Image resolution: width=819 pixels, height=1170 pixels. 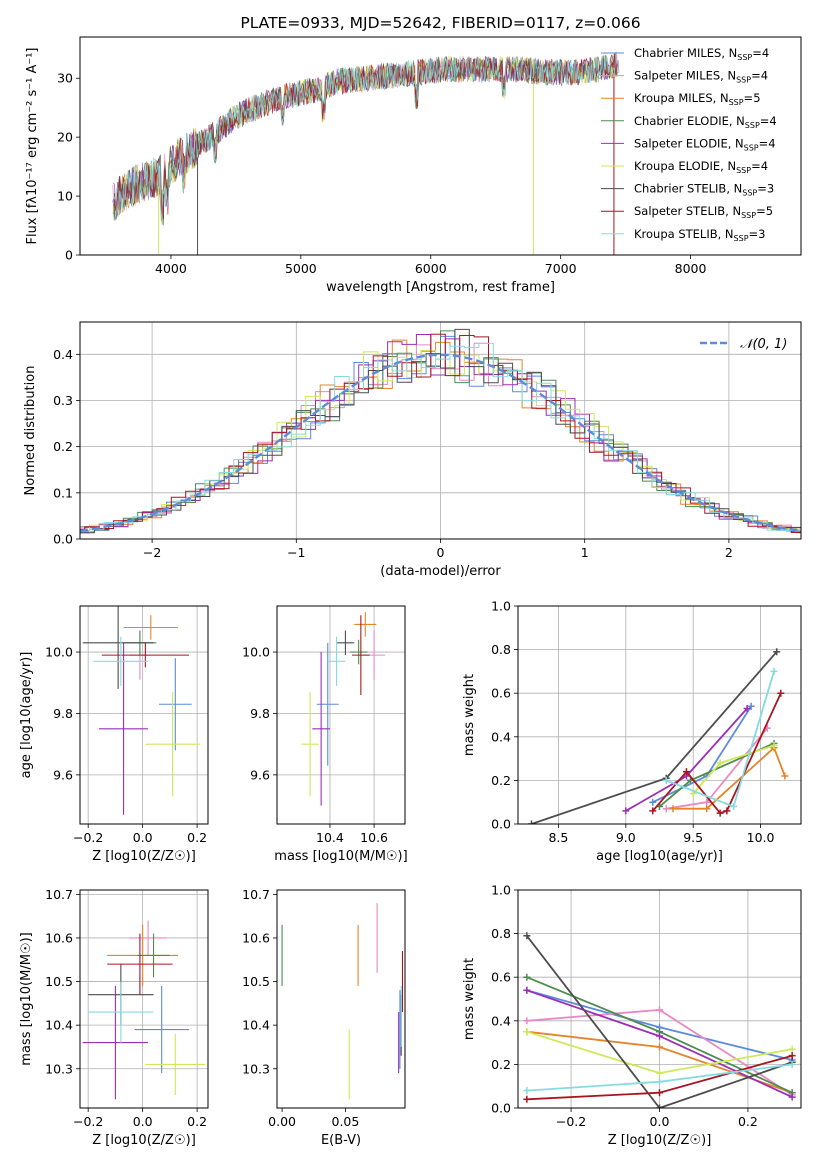 What do you see at coordinates (260, 713) in the screenshot?
I see `y-tick-label: 9.8` at bounding box center [260, 713].